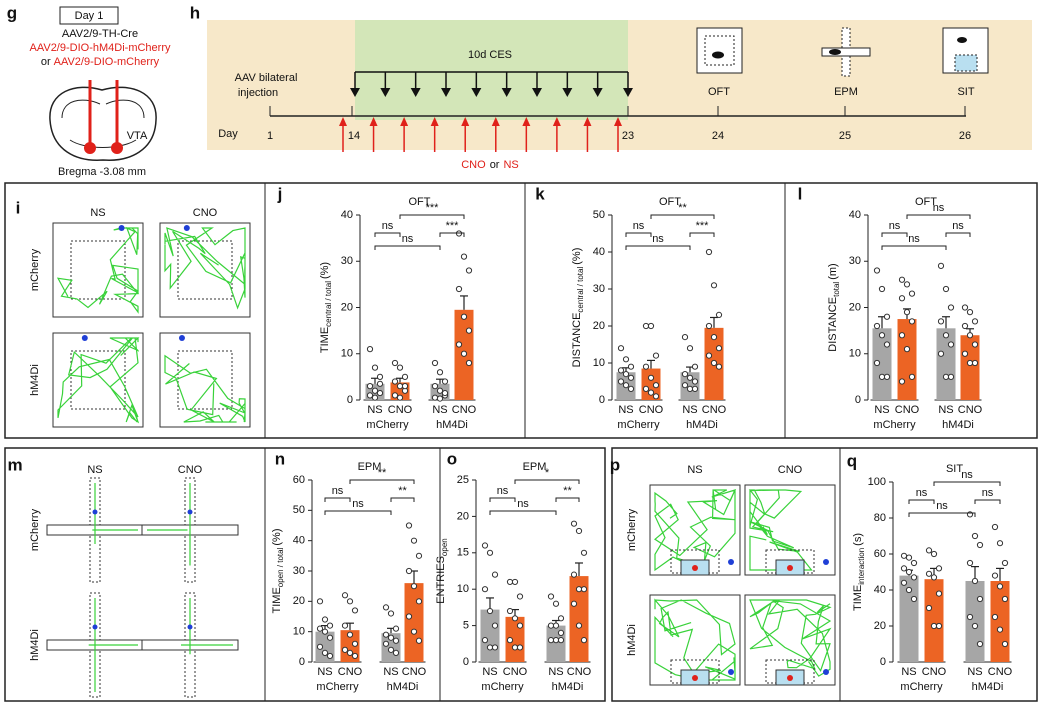 Image resolution: width=1042 pixels, height=706 pixels. Describe the element at coordinates (347, 215) in the screenshot. I see `y-tick-label: 40` at that location.